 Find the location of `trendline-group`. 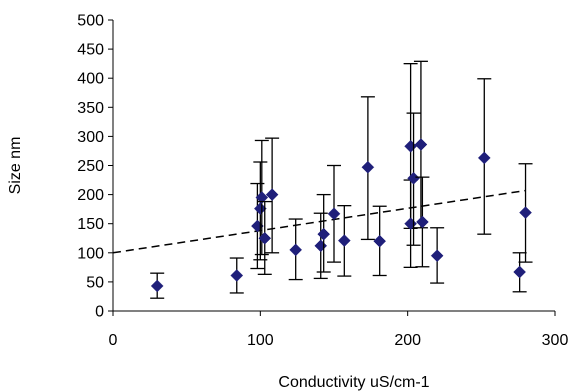

trendline-group is located at coordinates (319, 221).